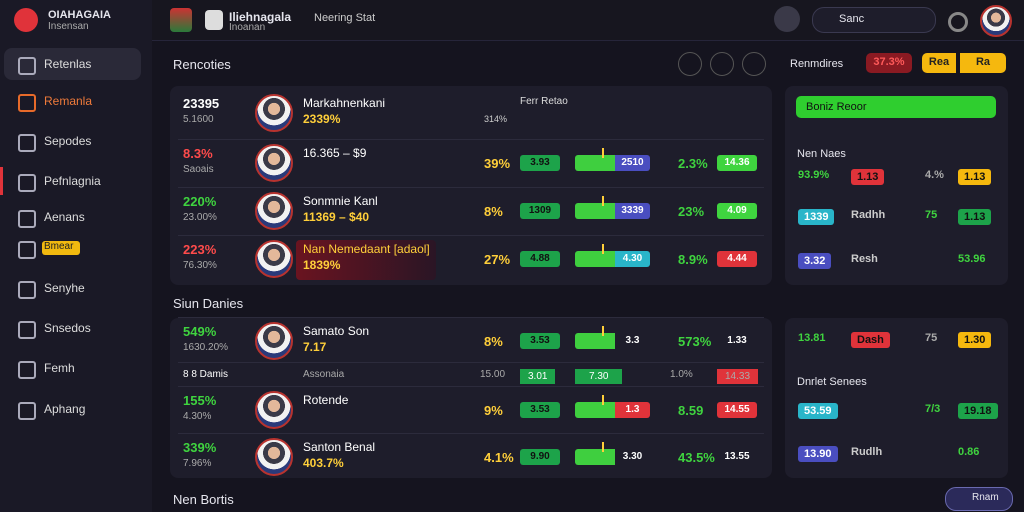 The height and width of the screenshot is (512, 1024). Describe the element at coordinates (65, 409) in the screenshot. I see `nav-item: Aphang` at that location.